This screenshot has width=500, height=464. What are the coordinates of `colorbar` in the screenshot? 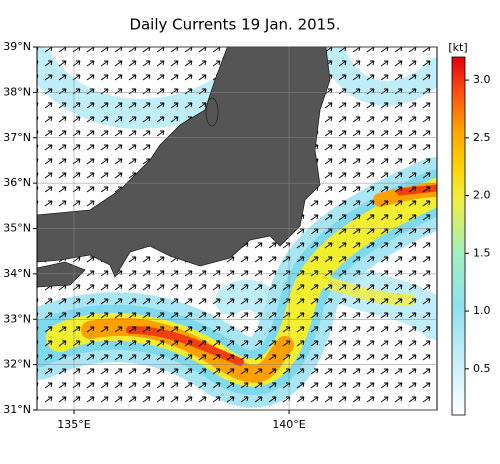 It's located at (458, 236).